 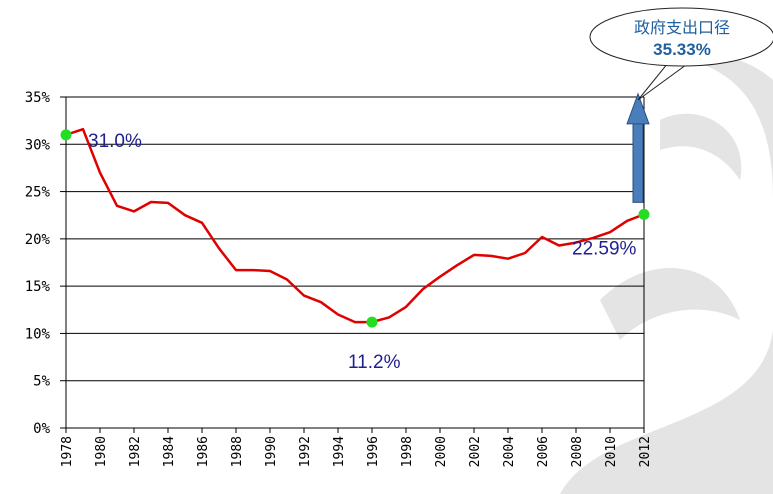 I want to click on x-tick-label: 1990, so click(x=271, y=451).